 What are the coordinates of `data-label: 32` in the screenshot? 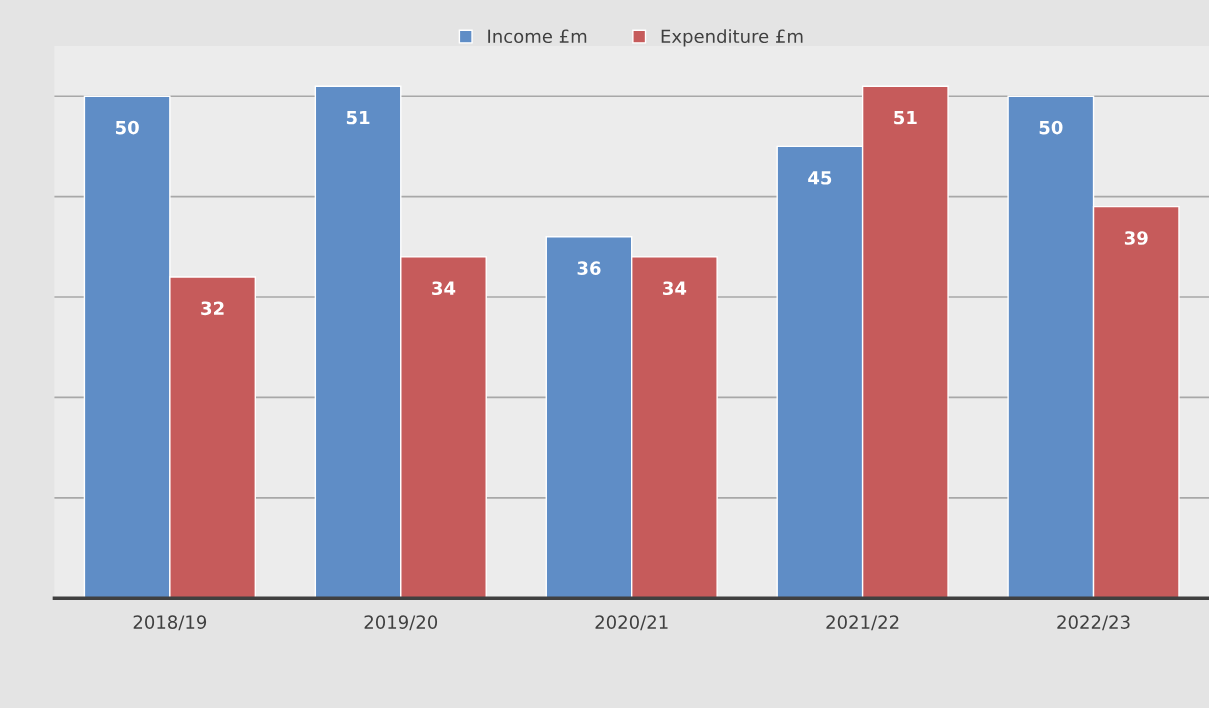 It's located at (212, 308).